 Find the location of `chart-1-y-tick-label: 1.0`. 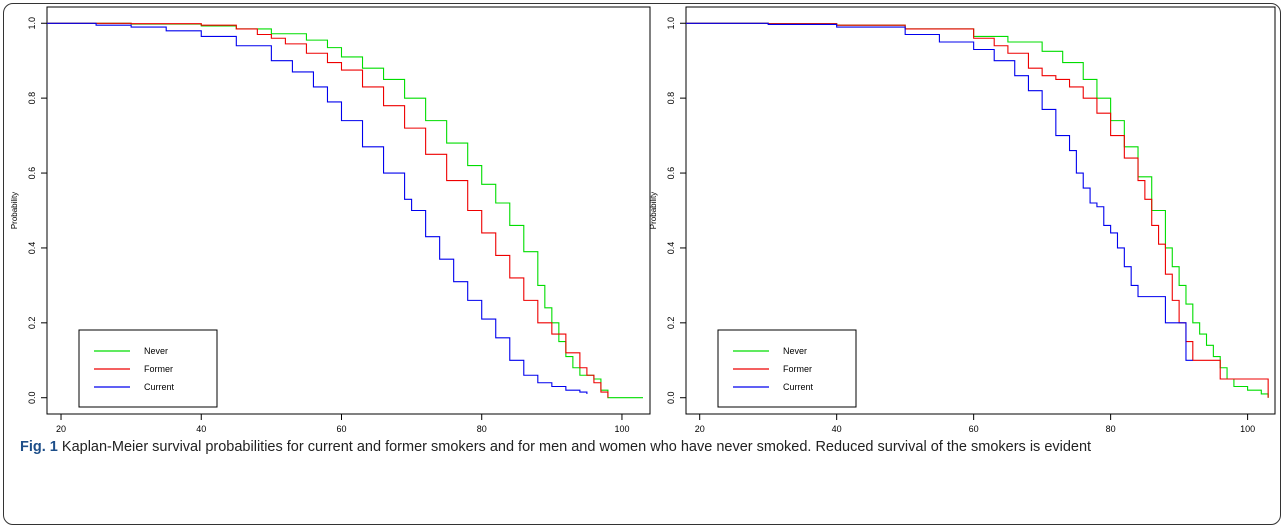

chart-1-y-tick-label: 1.0 is located at coordinates (671, 23).